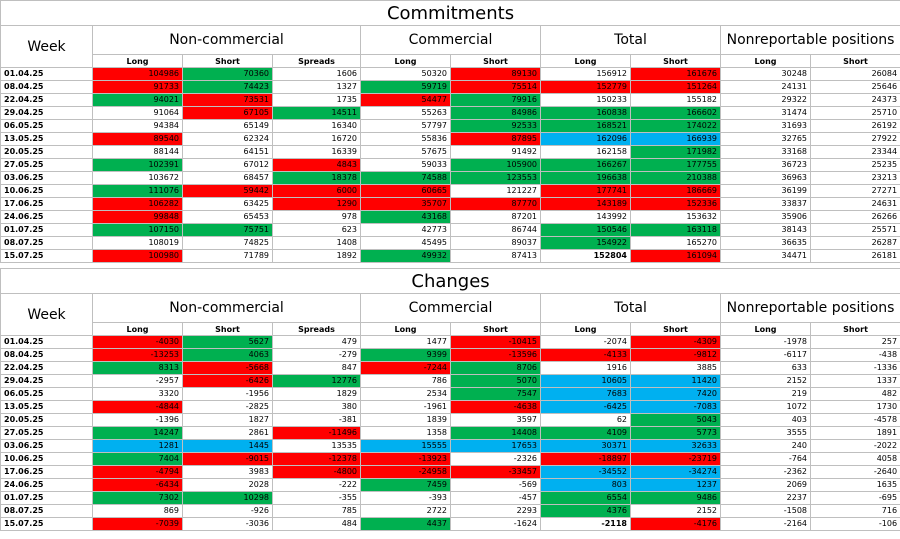 Image resolution: width=900 pixels, height=539 pixels. I want to click on value-cell: -12378, so click(316, 459).